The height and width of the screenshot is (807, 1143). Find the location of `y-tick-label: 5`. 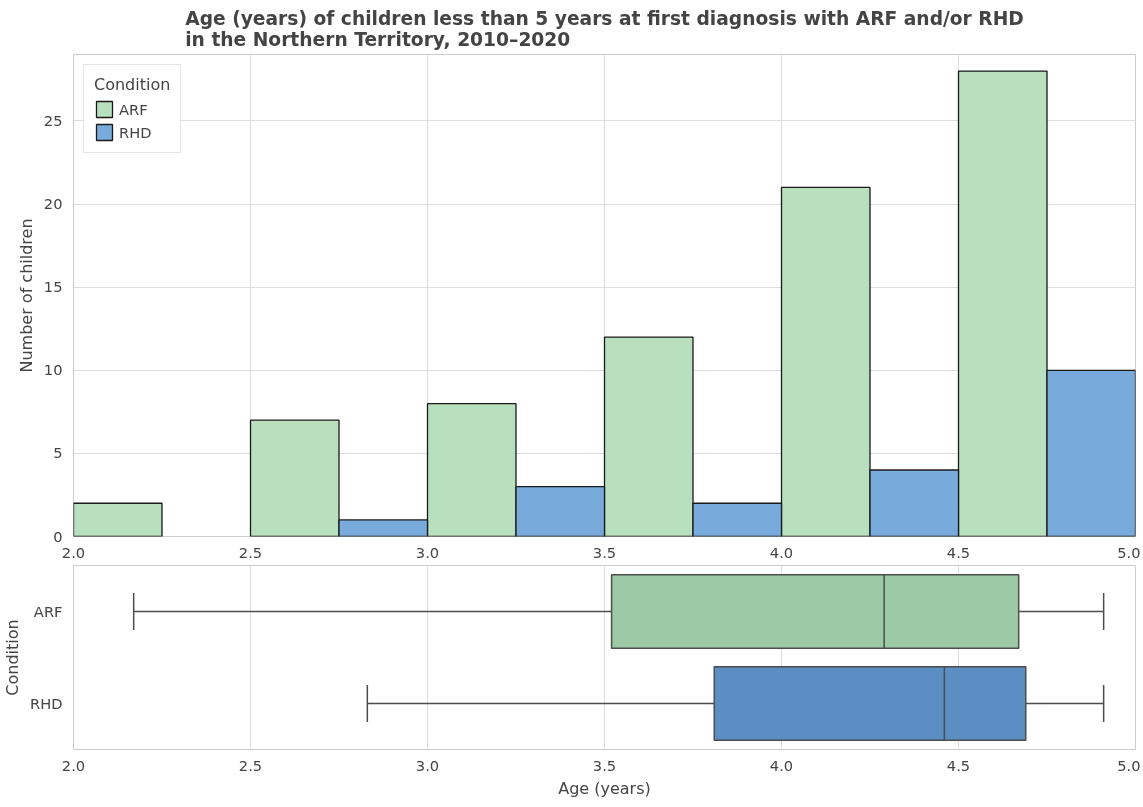

y-tick-label: 5 is located at coordinates (58, 453).